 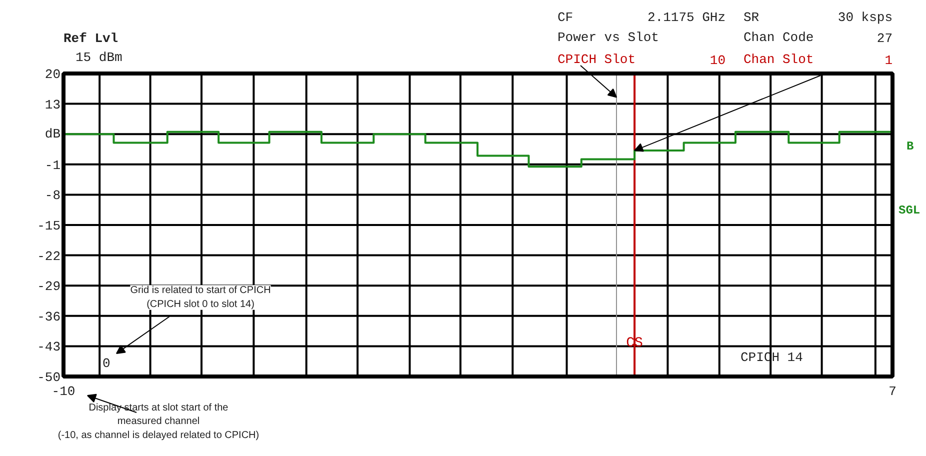 What do you see at coordinates (52, 165) in the screenshot?
I see `y-tick-label: -1` at bounding box center [52, 165].